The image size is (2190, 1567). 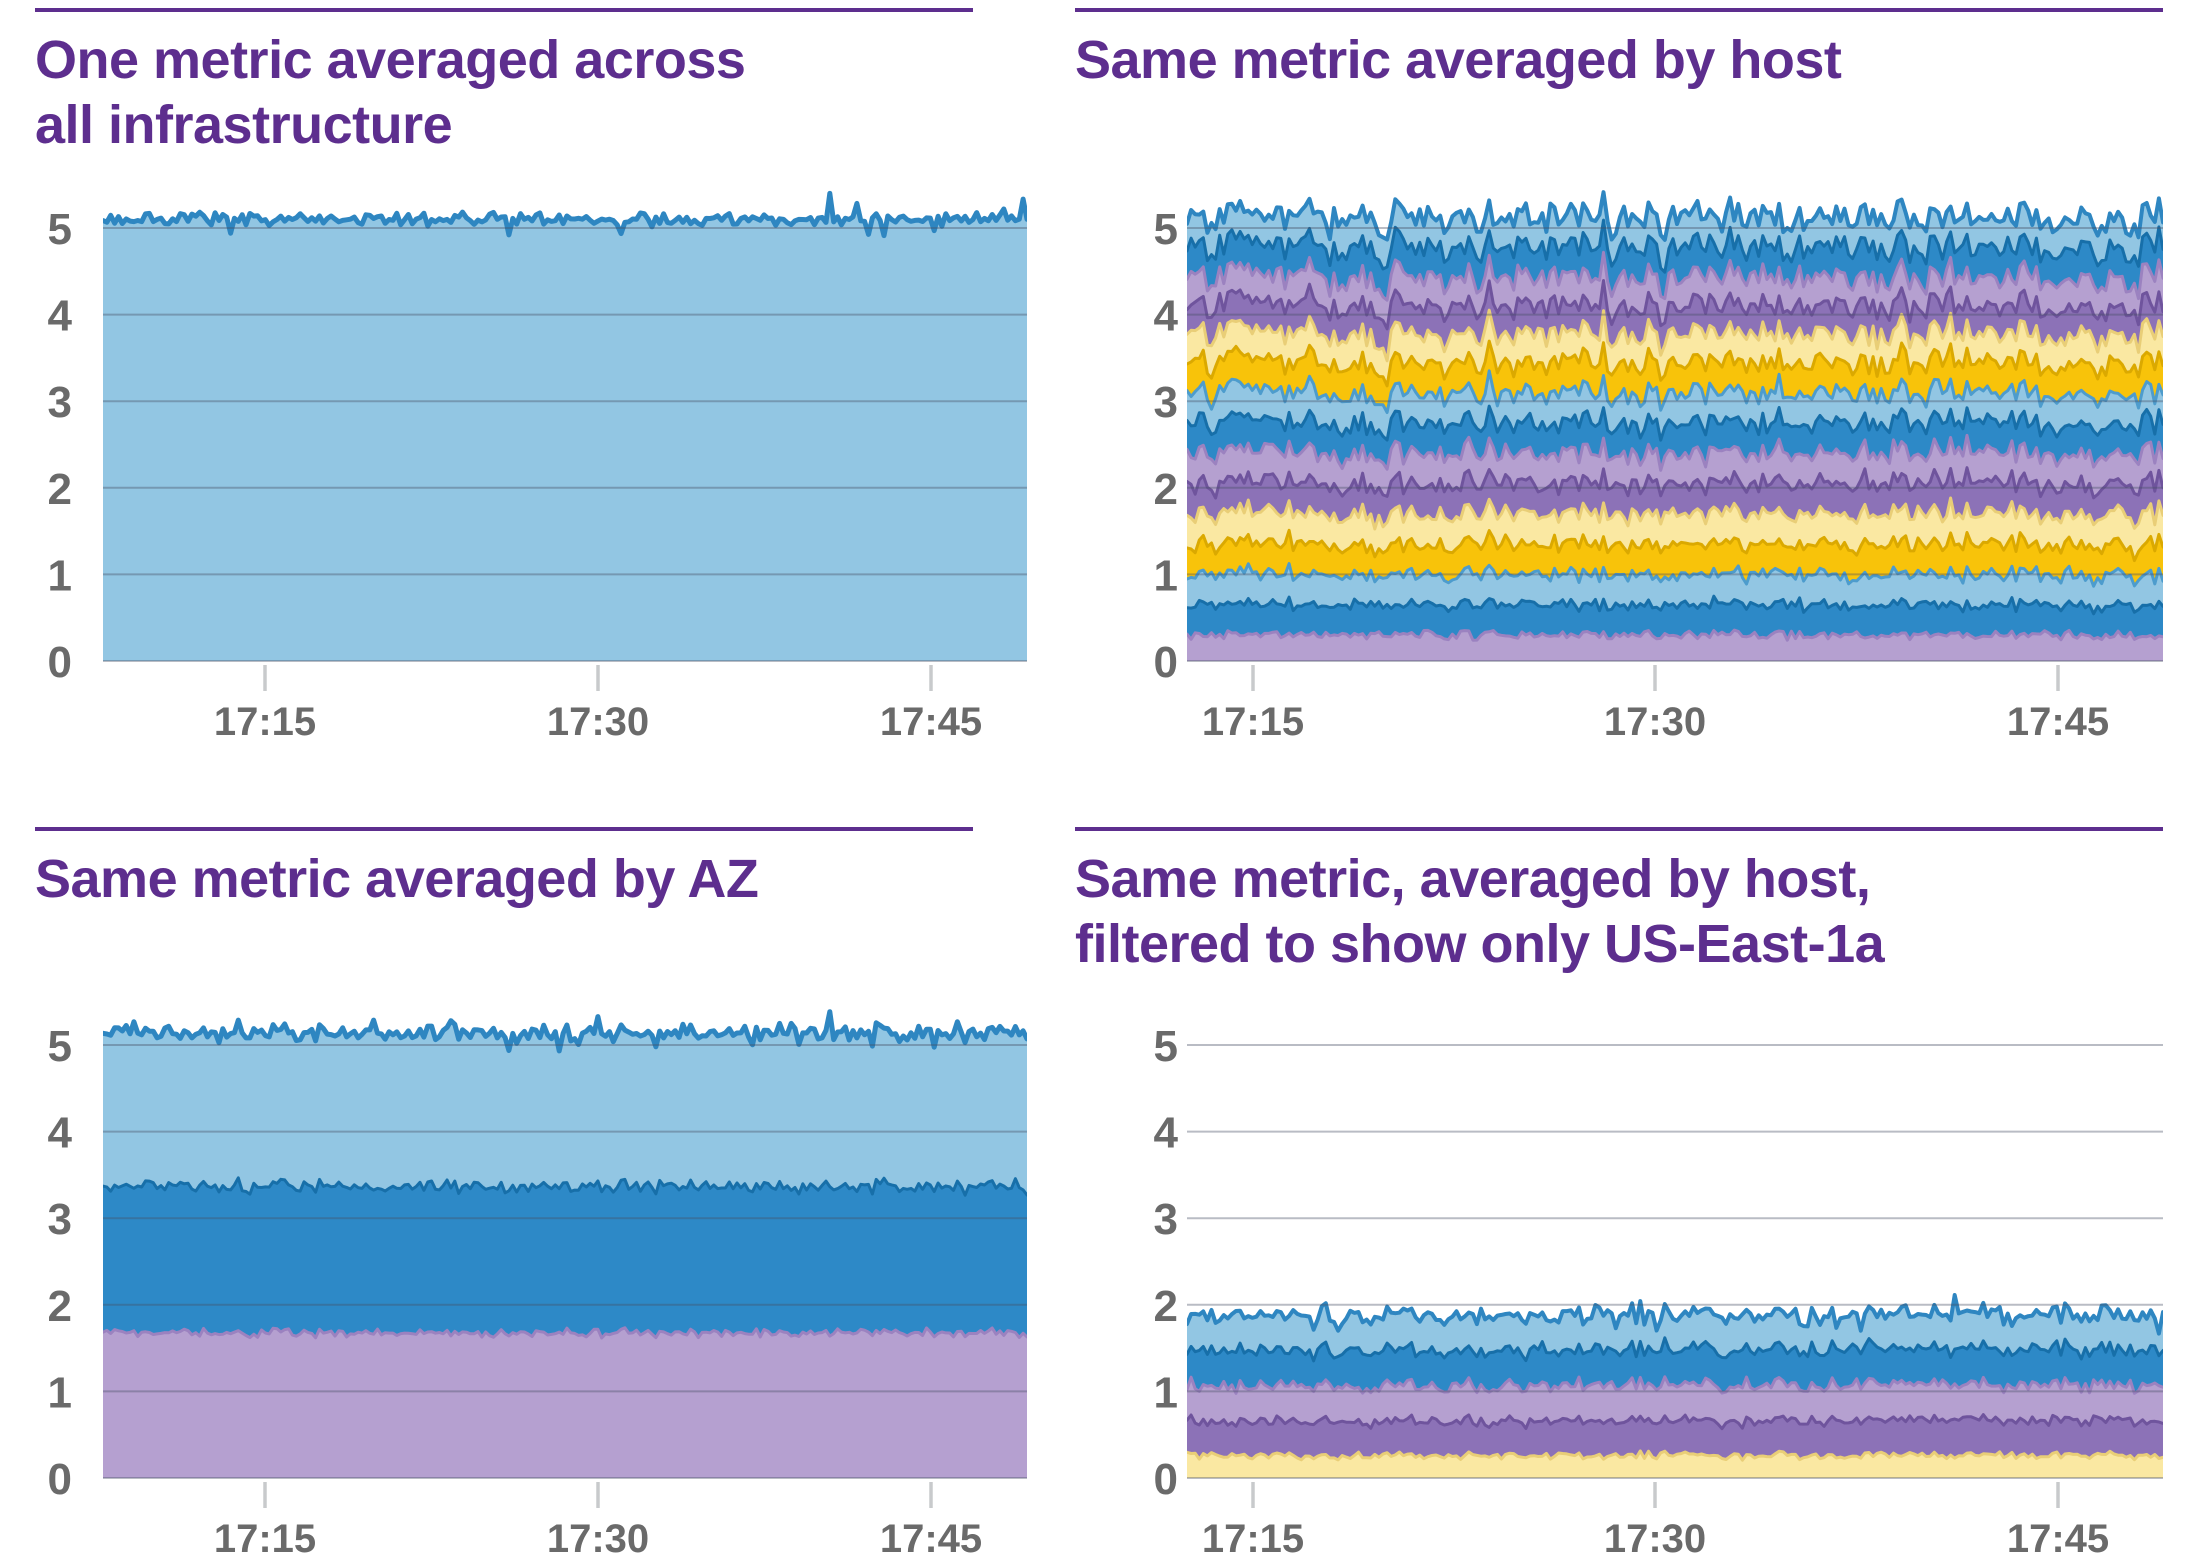 I want to click on chart-title-by-host: Same metric averaged by host, so click(x=1458, y=60).